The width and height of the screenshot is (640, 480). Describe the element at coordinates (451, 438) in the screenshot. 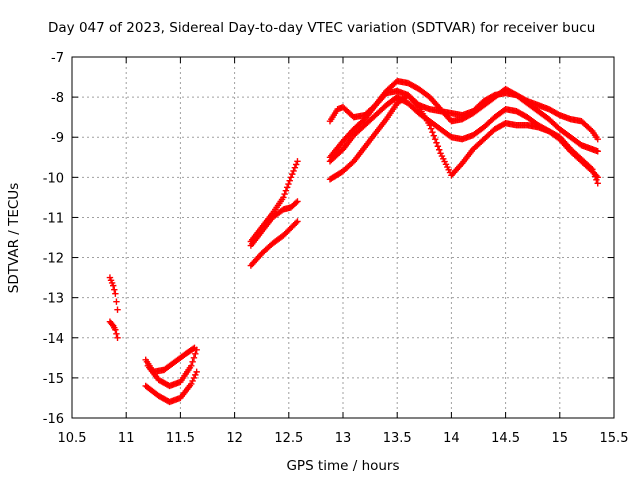

I see `x-tick-label: 14` at that location.